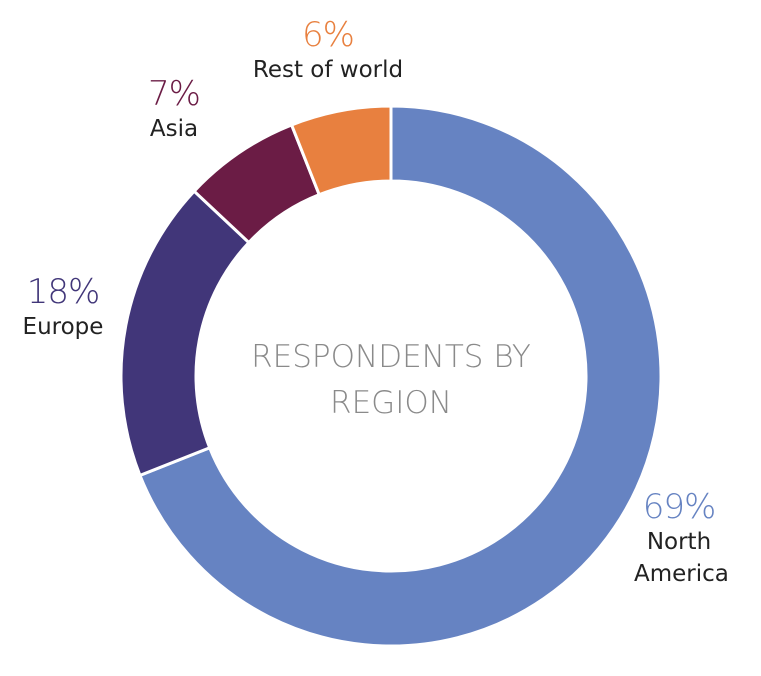  What do you see at coordinates (391, 380) in the screenshot?
I see `chart-title: RESPONDENTS BY REGION` at bounding box center [391, 380].